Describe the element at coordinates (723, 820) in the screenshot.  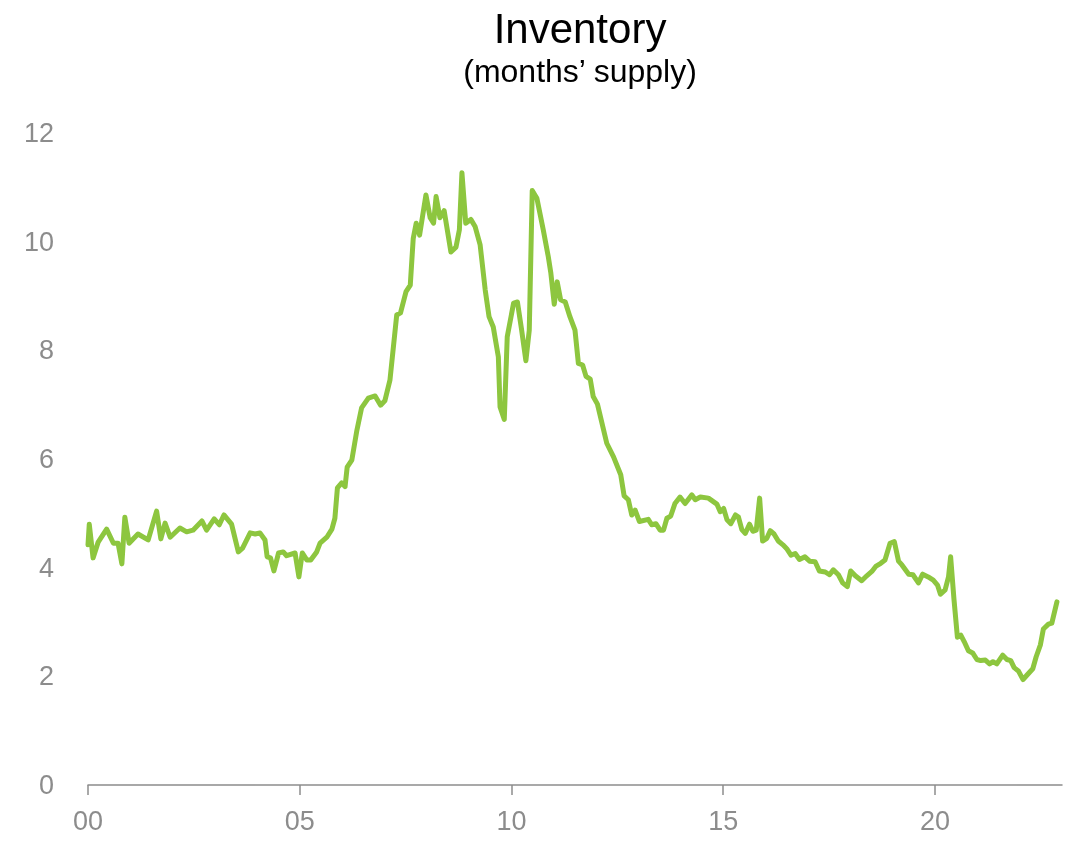
I see `x-tick-label: 15` at that location.